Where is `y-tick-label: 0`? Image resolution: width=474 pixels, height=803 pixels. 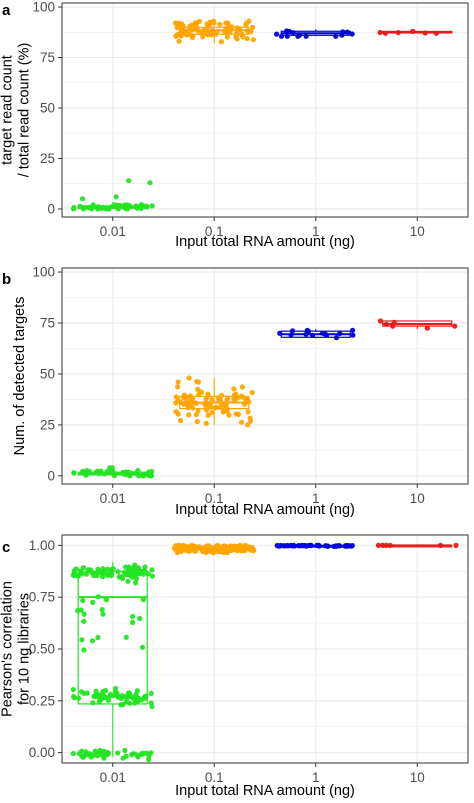
y-tick-label: 0 is located at coordinates (51, 475).